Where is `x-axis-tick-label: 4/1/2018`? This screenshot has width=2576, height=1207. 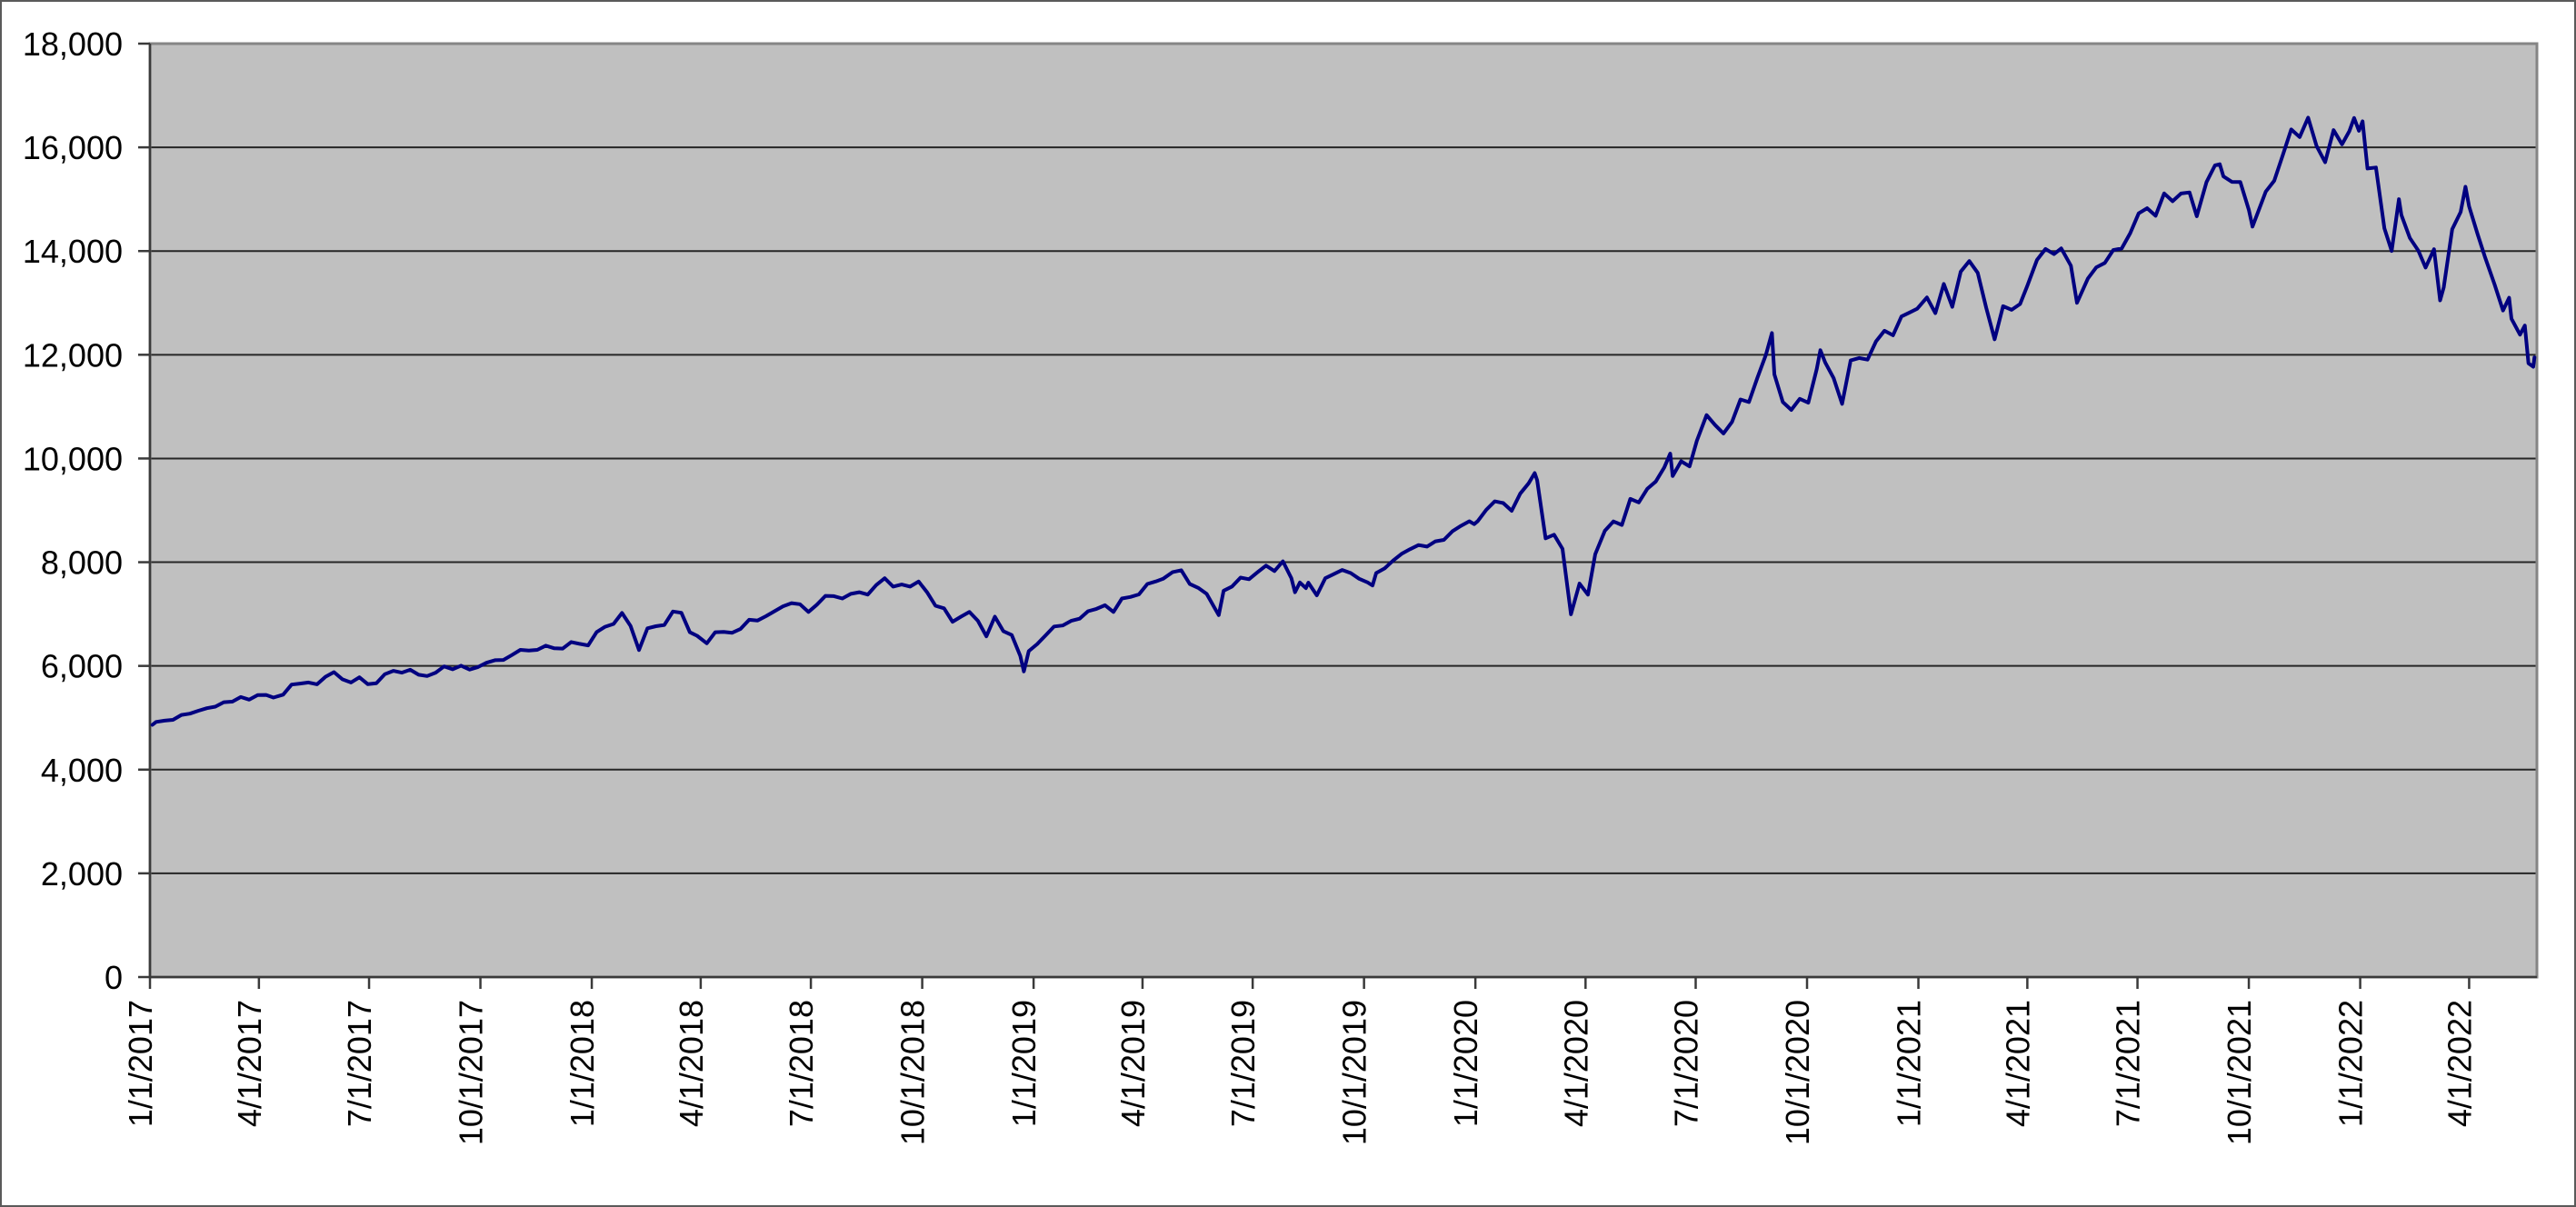
x-axis-tick-label: 4/1/2018 is located at coordinates (691, 1063).